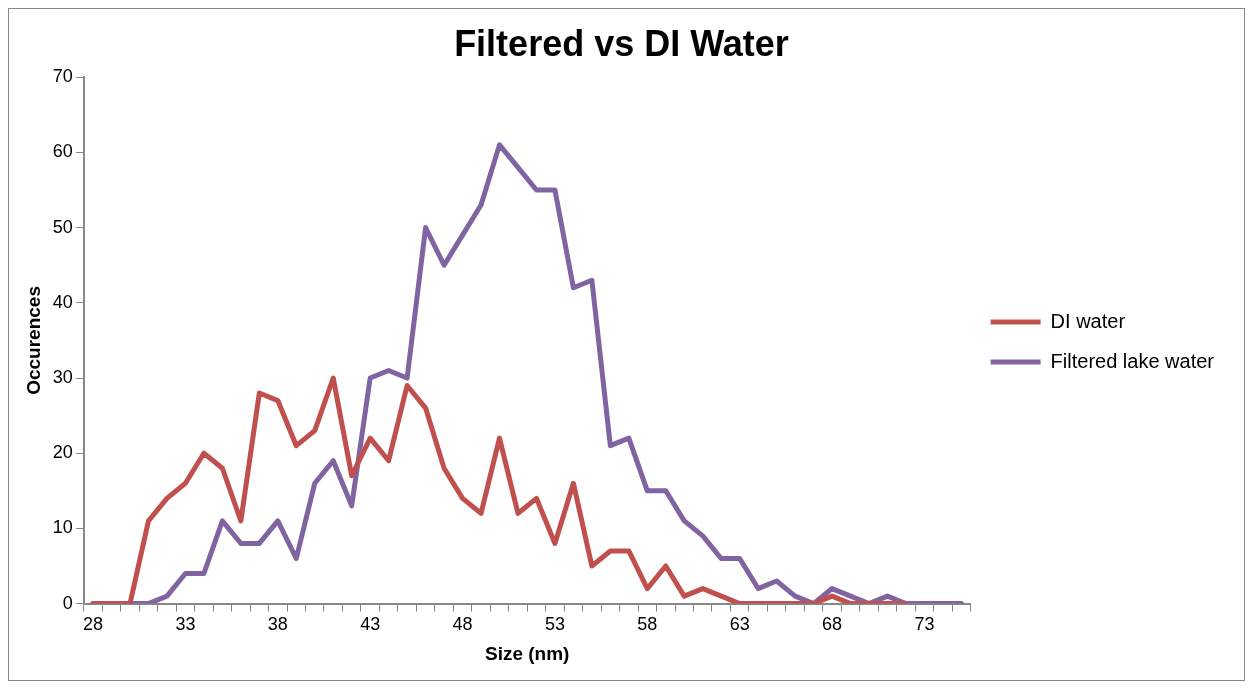 The width and height of the screenshot is (1253, 689). Describe the element at coordinates (924, 624) in the screenshot. I see `x-tick-label: 73` at that location.